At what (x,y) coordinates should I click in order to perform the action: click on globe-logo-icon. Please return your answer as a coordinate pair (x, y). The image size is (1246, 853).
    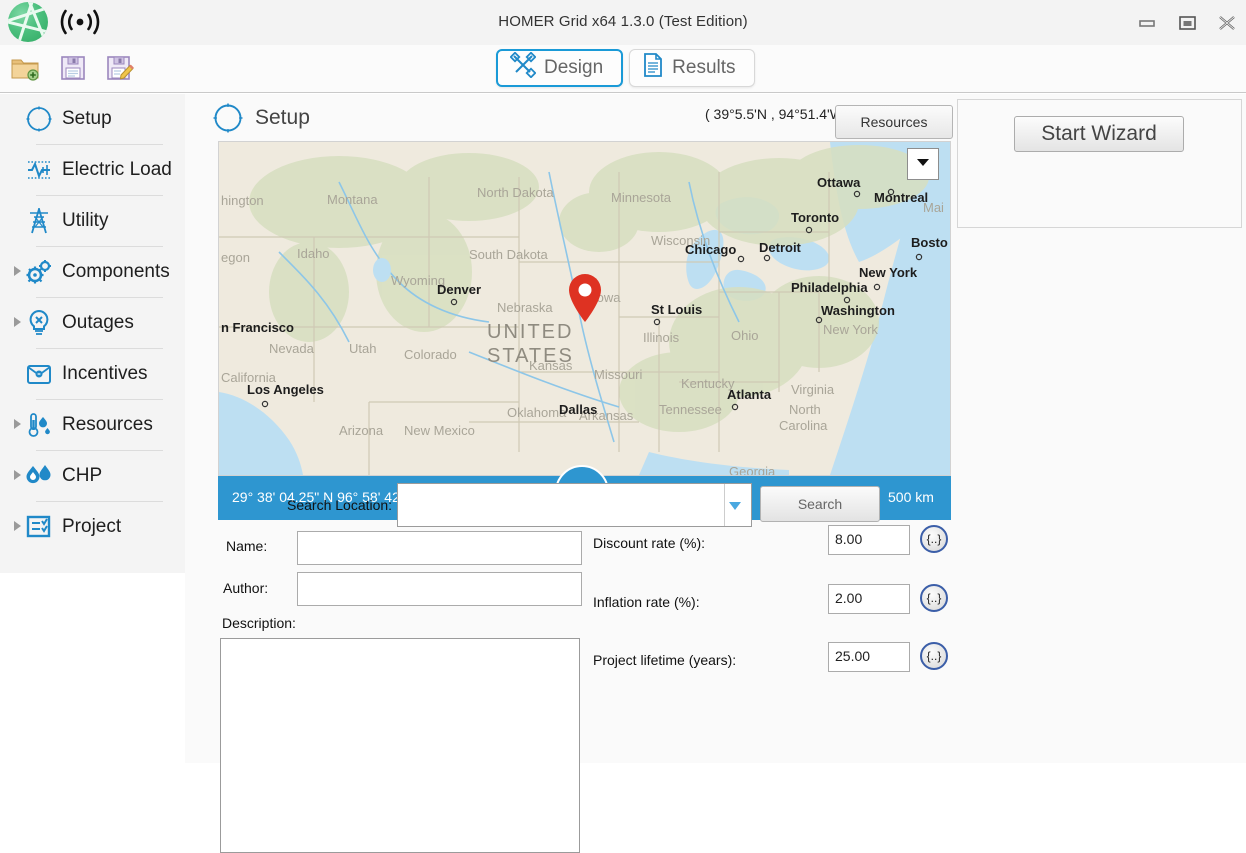
    Looking at the image, I should click on (28, 22).